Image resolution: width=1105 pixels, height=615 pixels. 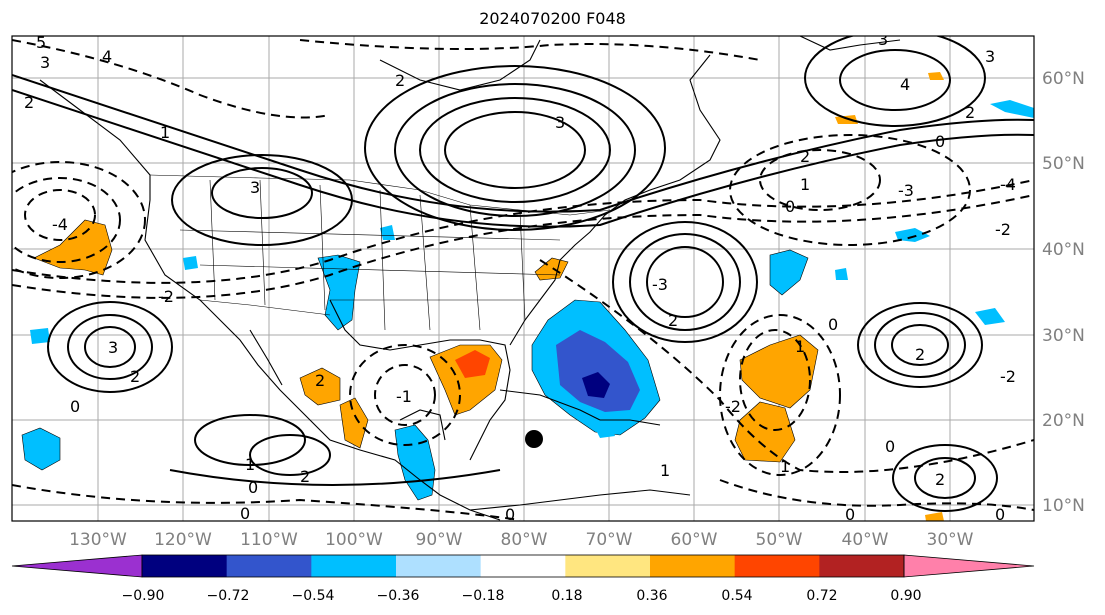 I want to click on colorbar-tick: 0.18, so click(x=566, y=596).